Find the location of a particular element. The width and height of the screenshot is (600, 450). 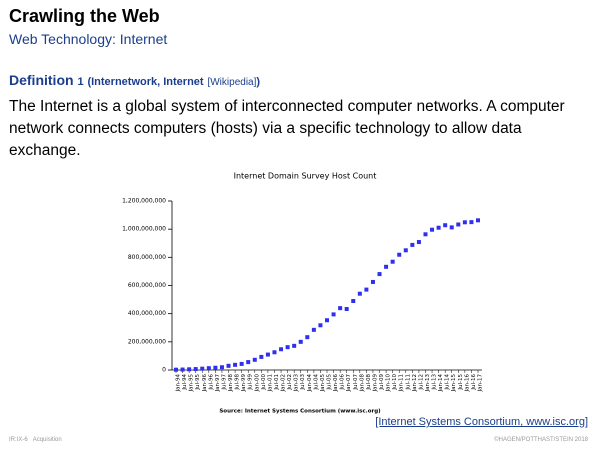

x-tick-label: Jan-16 is located at coordinates (467, 383).